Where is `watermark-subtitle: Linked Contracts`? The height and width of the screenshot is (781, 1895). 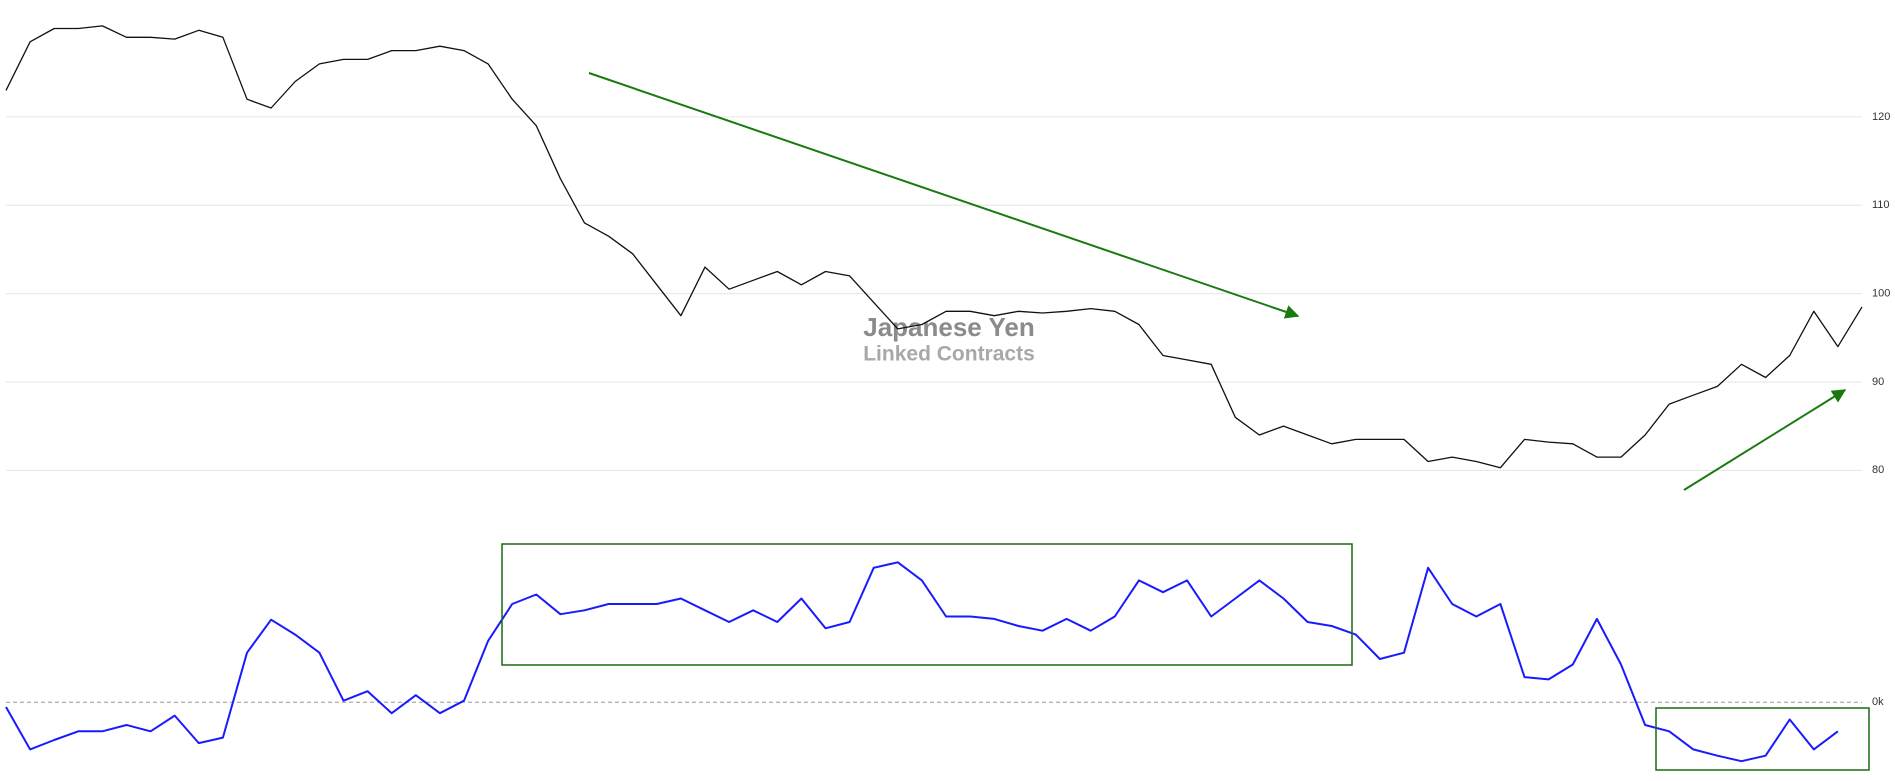 watermark-subtitle: Linked Contracts is located at coordinates (949, 354).